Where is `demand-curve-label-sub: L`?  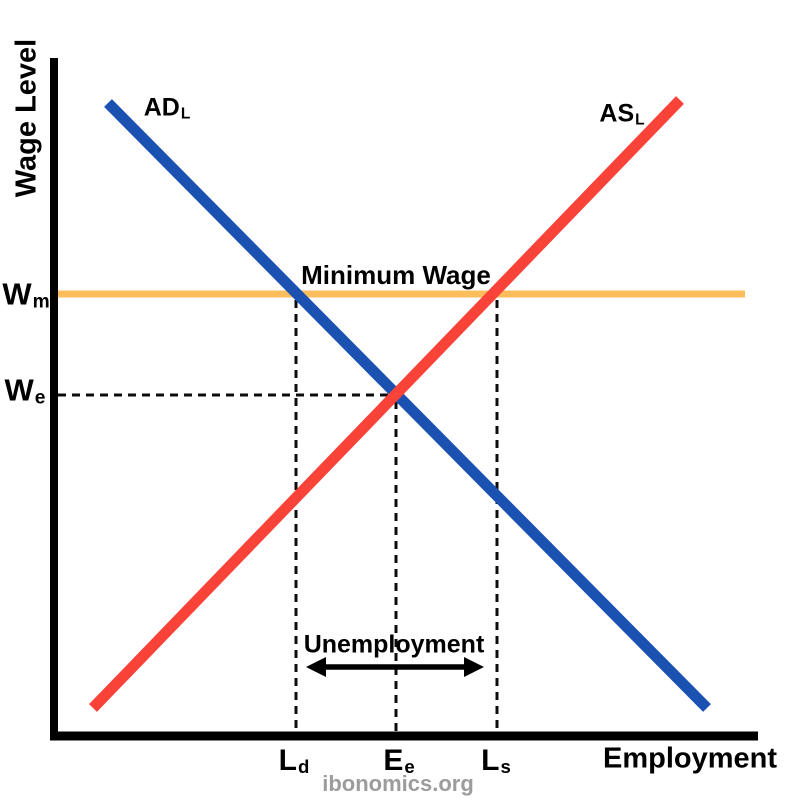 demand-curve-label-sub: L is located at coordinates (185, 114).